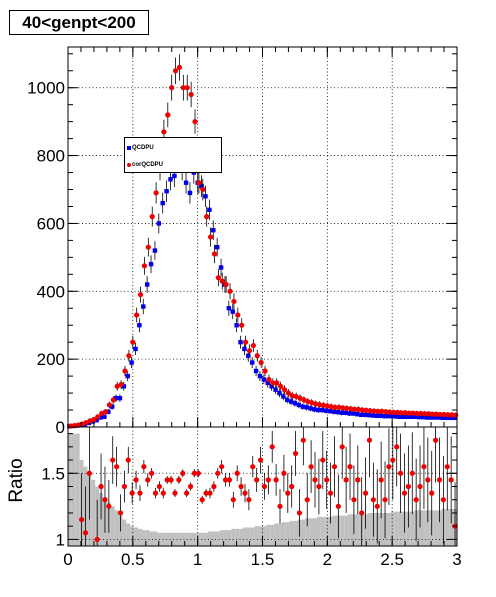 The height and width of the screenshot is (597, 496). What do you see at coordinates (60, 539) in the screenshot?
I see `y-tick-label: 1` at bounding box center [60, 539].